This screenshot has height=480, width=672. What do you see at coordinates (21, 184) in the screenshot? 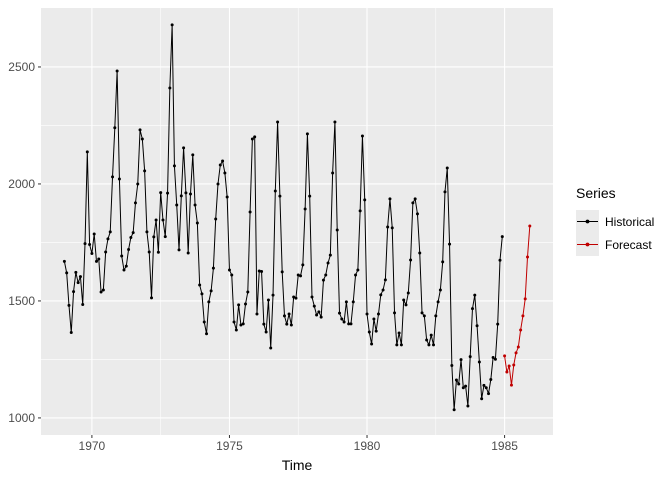
I see `y-tick-label: 2000` at bounding box center [21, 184].